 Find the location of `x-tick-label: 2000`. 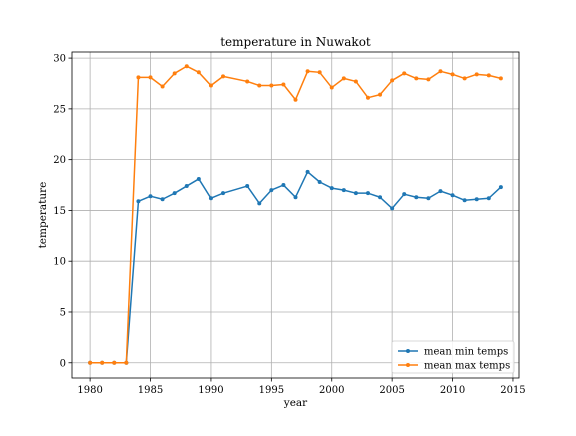

x-tick-label: 2000 is located at coordinates (331, 390).